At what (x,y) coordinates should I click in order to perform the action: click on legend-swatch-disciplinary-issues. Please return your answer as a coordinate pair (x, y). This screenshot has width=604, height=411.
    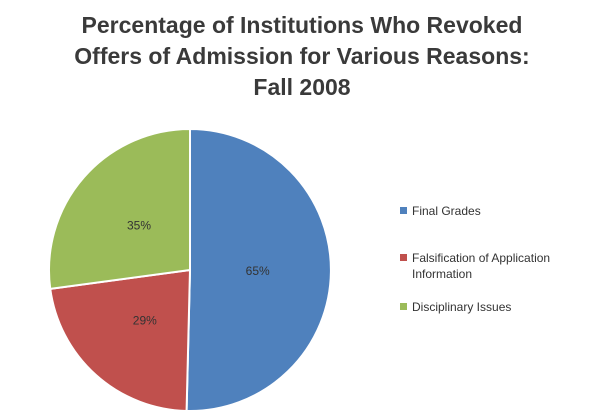
    Looking at the image, I should click on (403, 306).